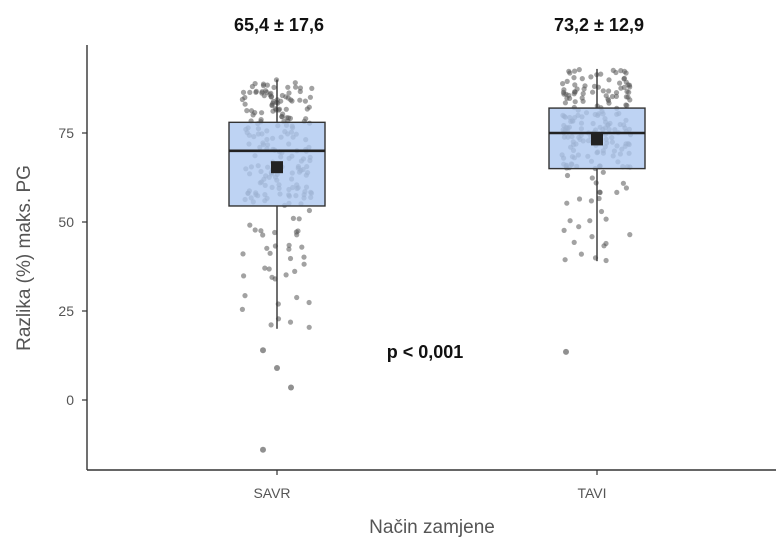 The image size is (780, 548). Describe the element at coordinates (70, 400) in the screenshot. I see `y-tick-label: 0` at that location.